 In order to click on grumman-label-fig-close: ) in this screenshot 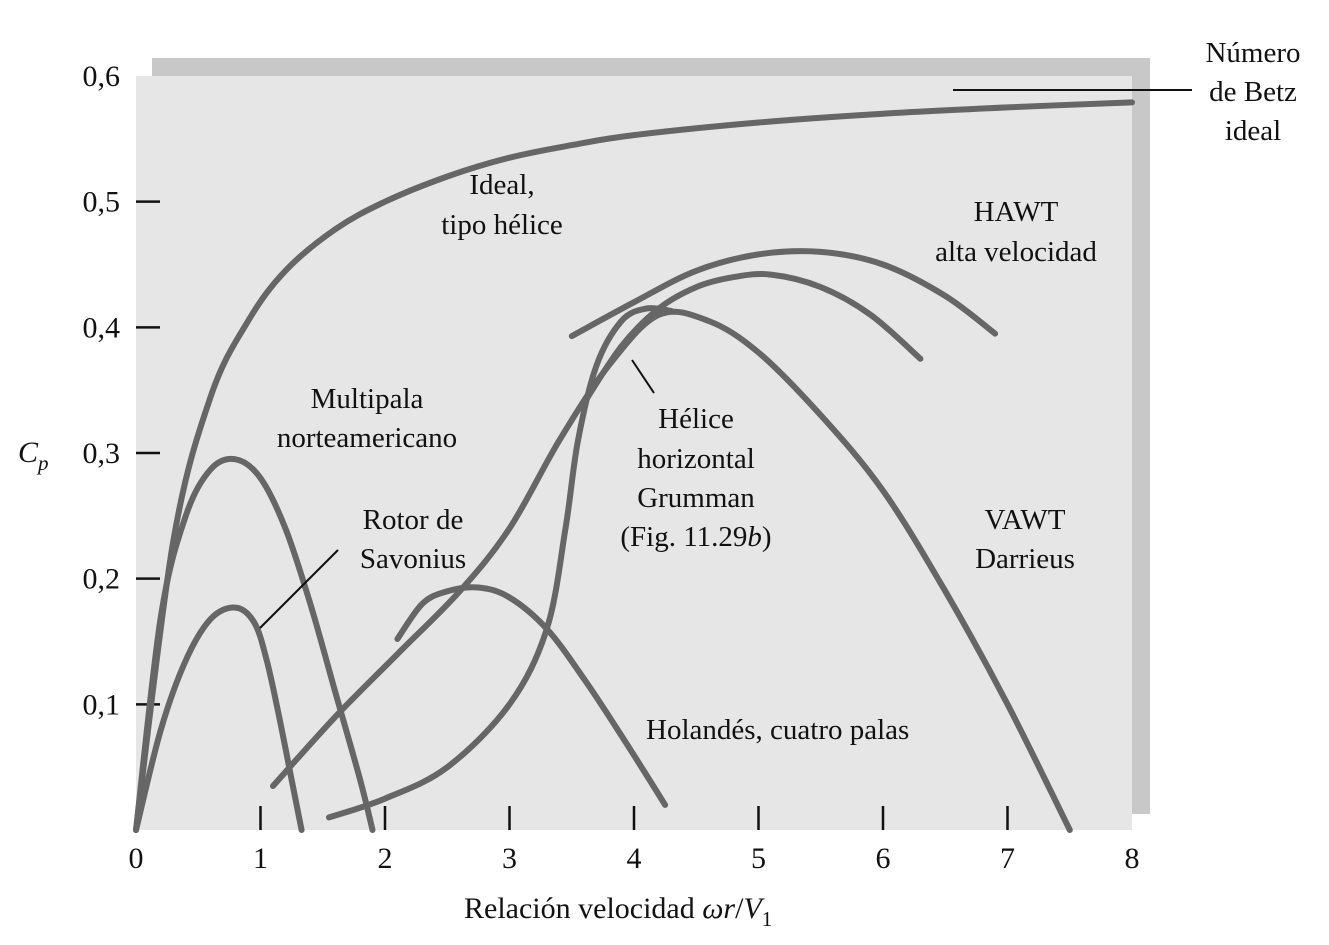, I will do `click(767, 537)`.